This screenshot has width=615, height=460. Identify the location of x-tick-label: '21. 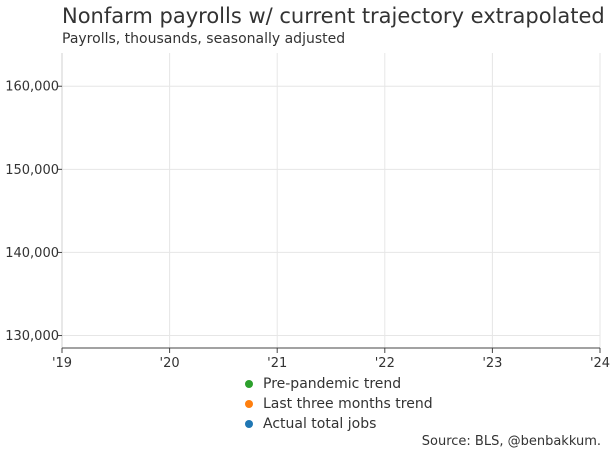
(277, 363).